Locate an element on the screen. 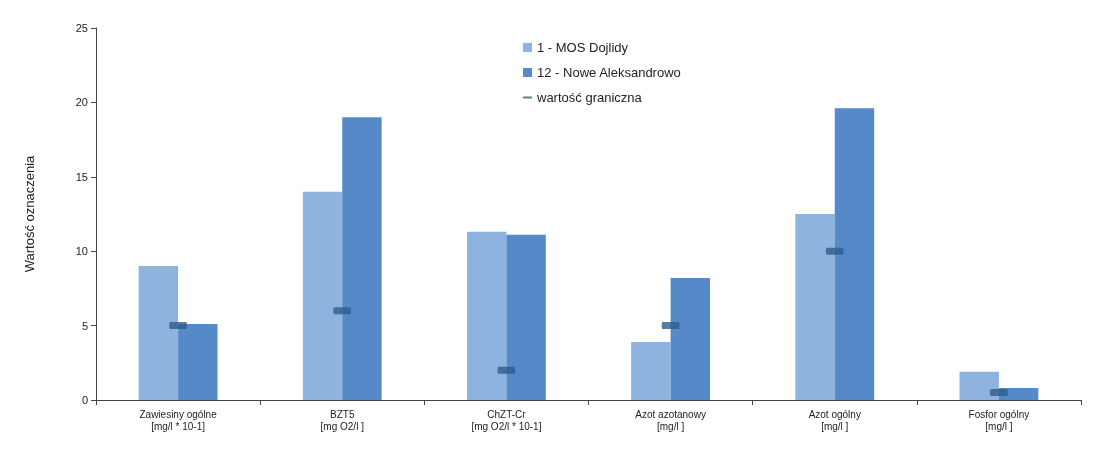 This screenshot has width=1095, height=449. y-tick-label: 0 is located at coordinates (84, 400).